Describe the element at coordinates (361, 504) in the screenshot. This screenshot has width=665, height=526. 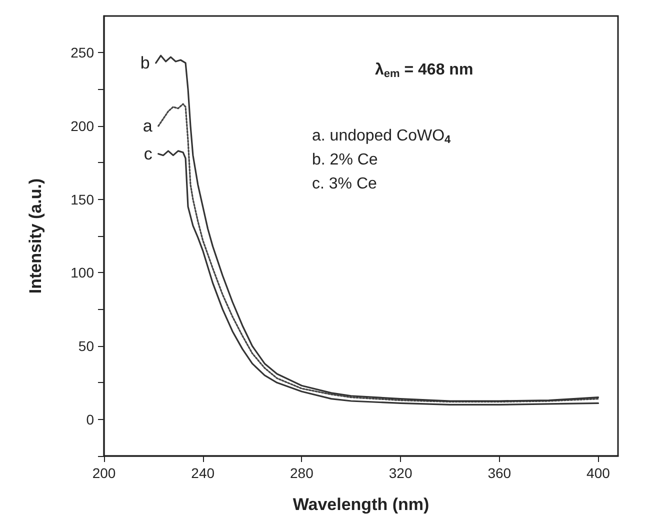
I see `x-axis-title: Wavelength (nm)` at that location.